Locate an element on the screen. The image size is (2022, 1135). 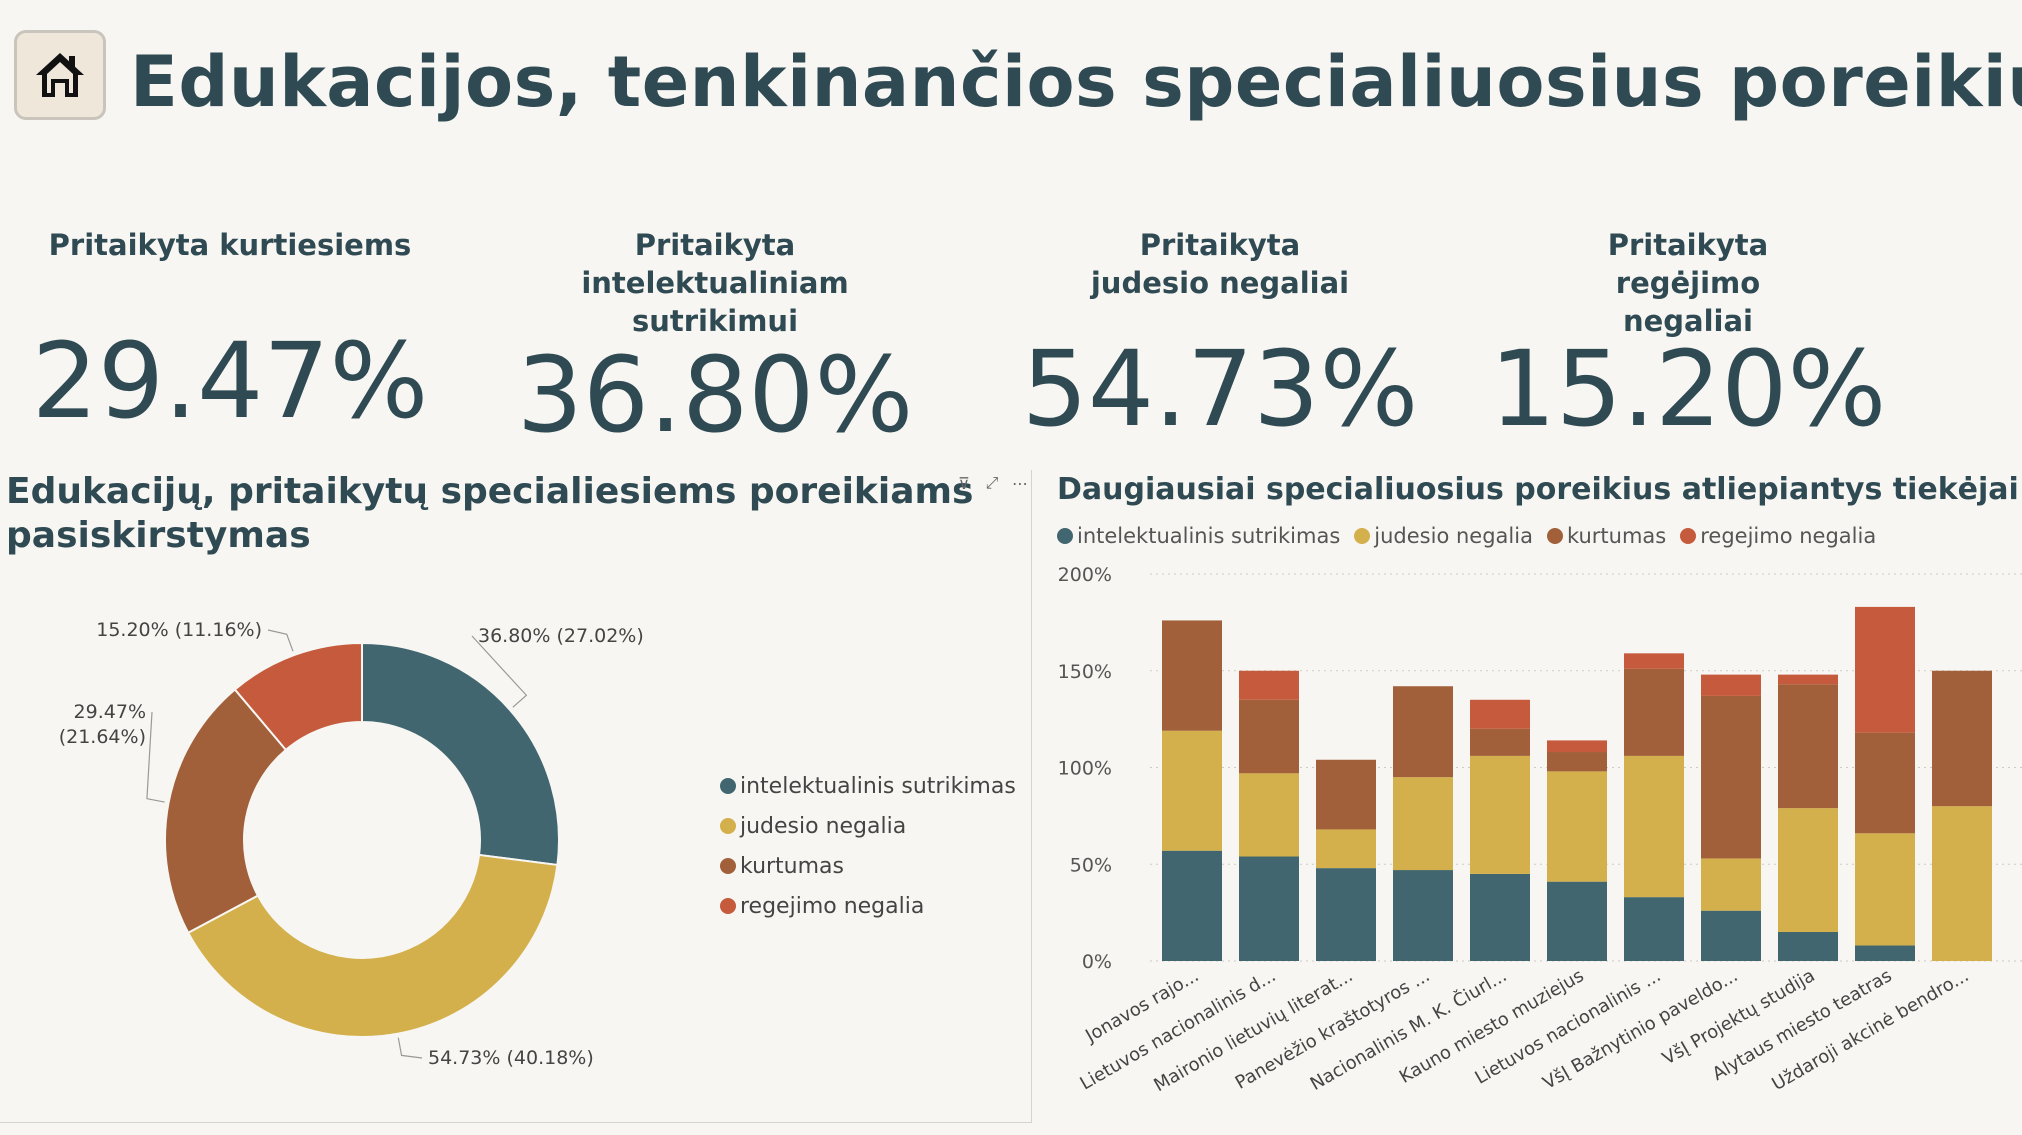
kpi-value: 36.80% is located at coordinates (715, 395).